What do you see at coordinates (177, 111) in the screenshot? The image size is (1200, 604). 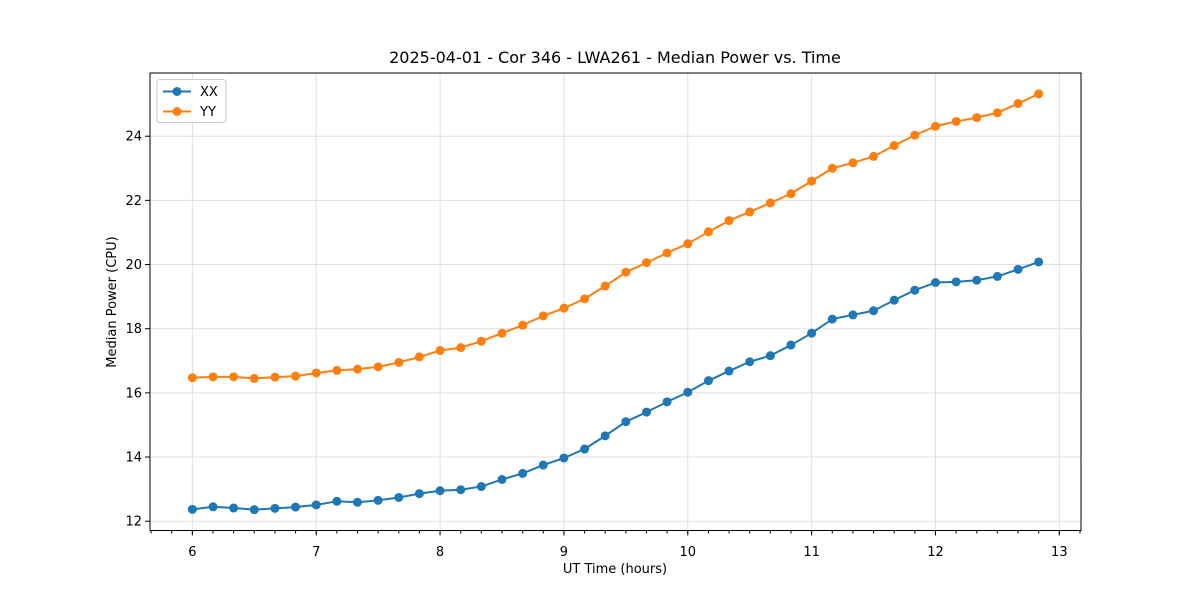 I see `legend-marker-yy` at bounding box center [177, 111].